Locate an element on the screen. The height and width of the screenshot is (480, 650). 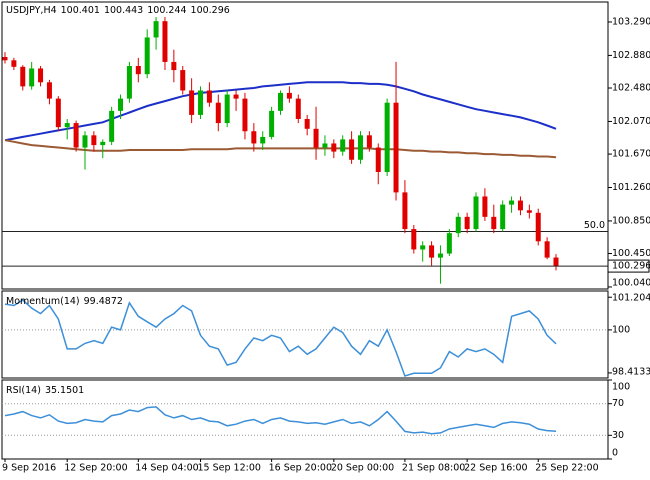
price-box is located at coordinates (628, 266).